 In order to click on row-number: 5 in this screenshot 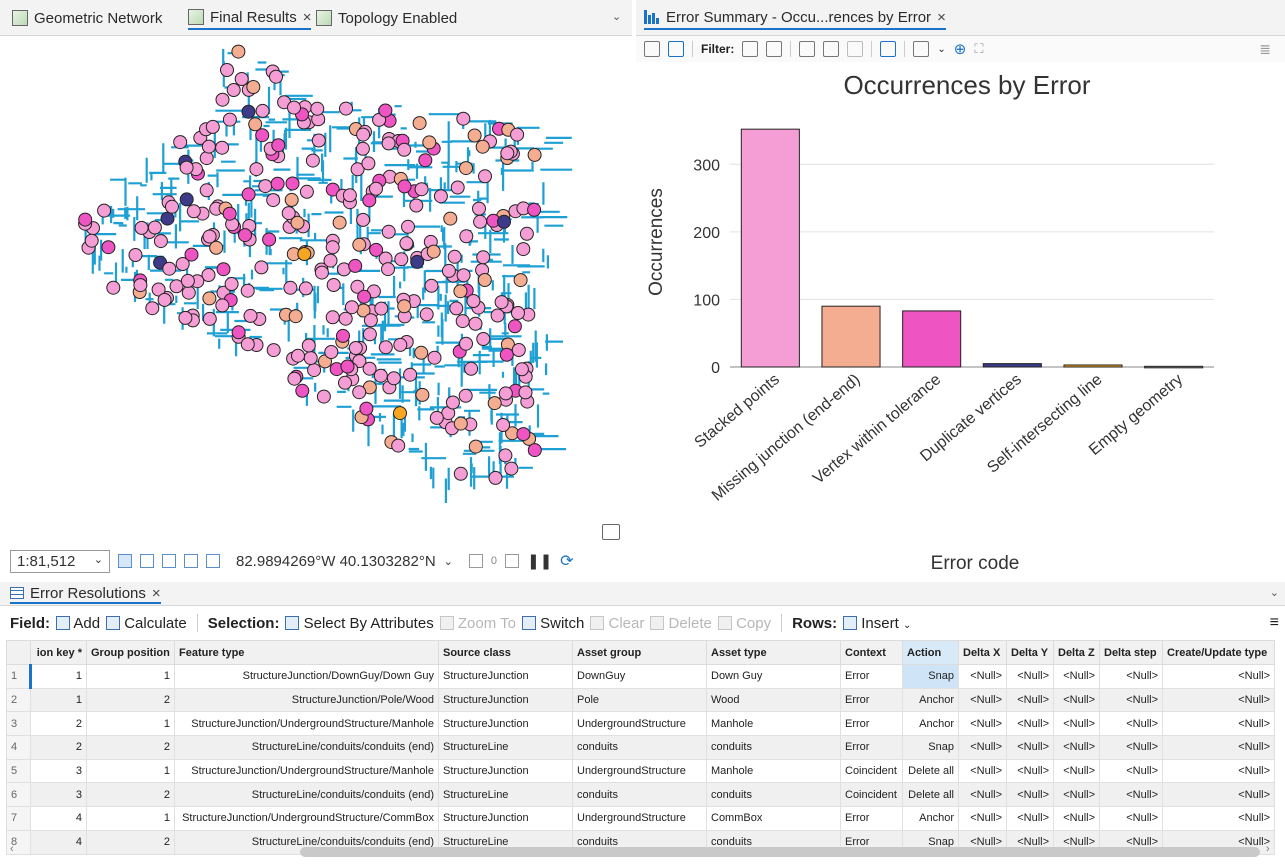, I will do `click(18, 771)`.